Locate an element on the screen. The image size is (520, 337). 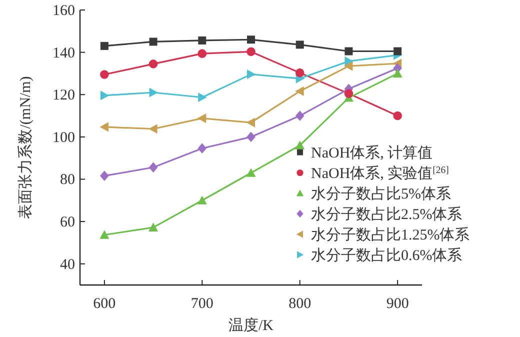
y-tick-label: 120 is located at coordinates (63, 96).